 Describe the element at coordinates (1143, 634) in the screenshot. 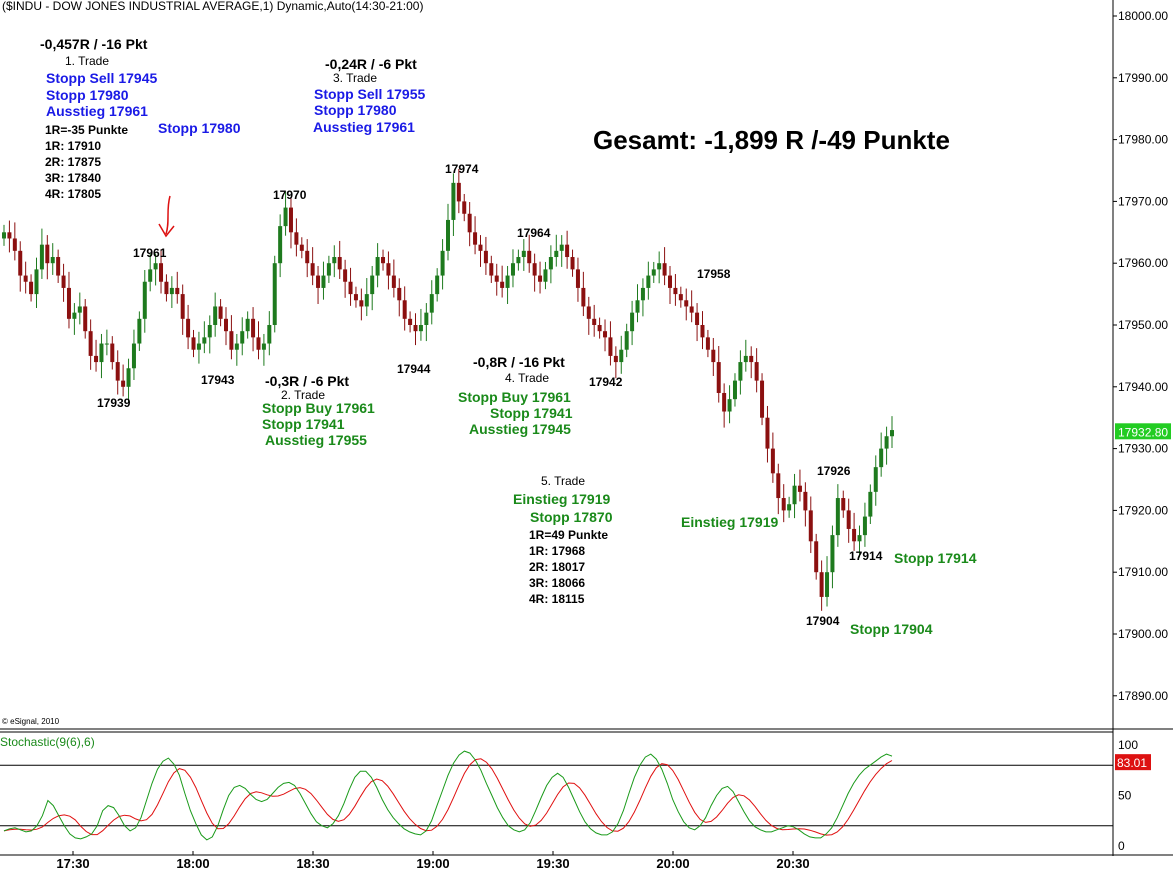

I see `price-tick-label: 17900.00` at that location.